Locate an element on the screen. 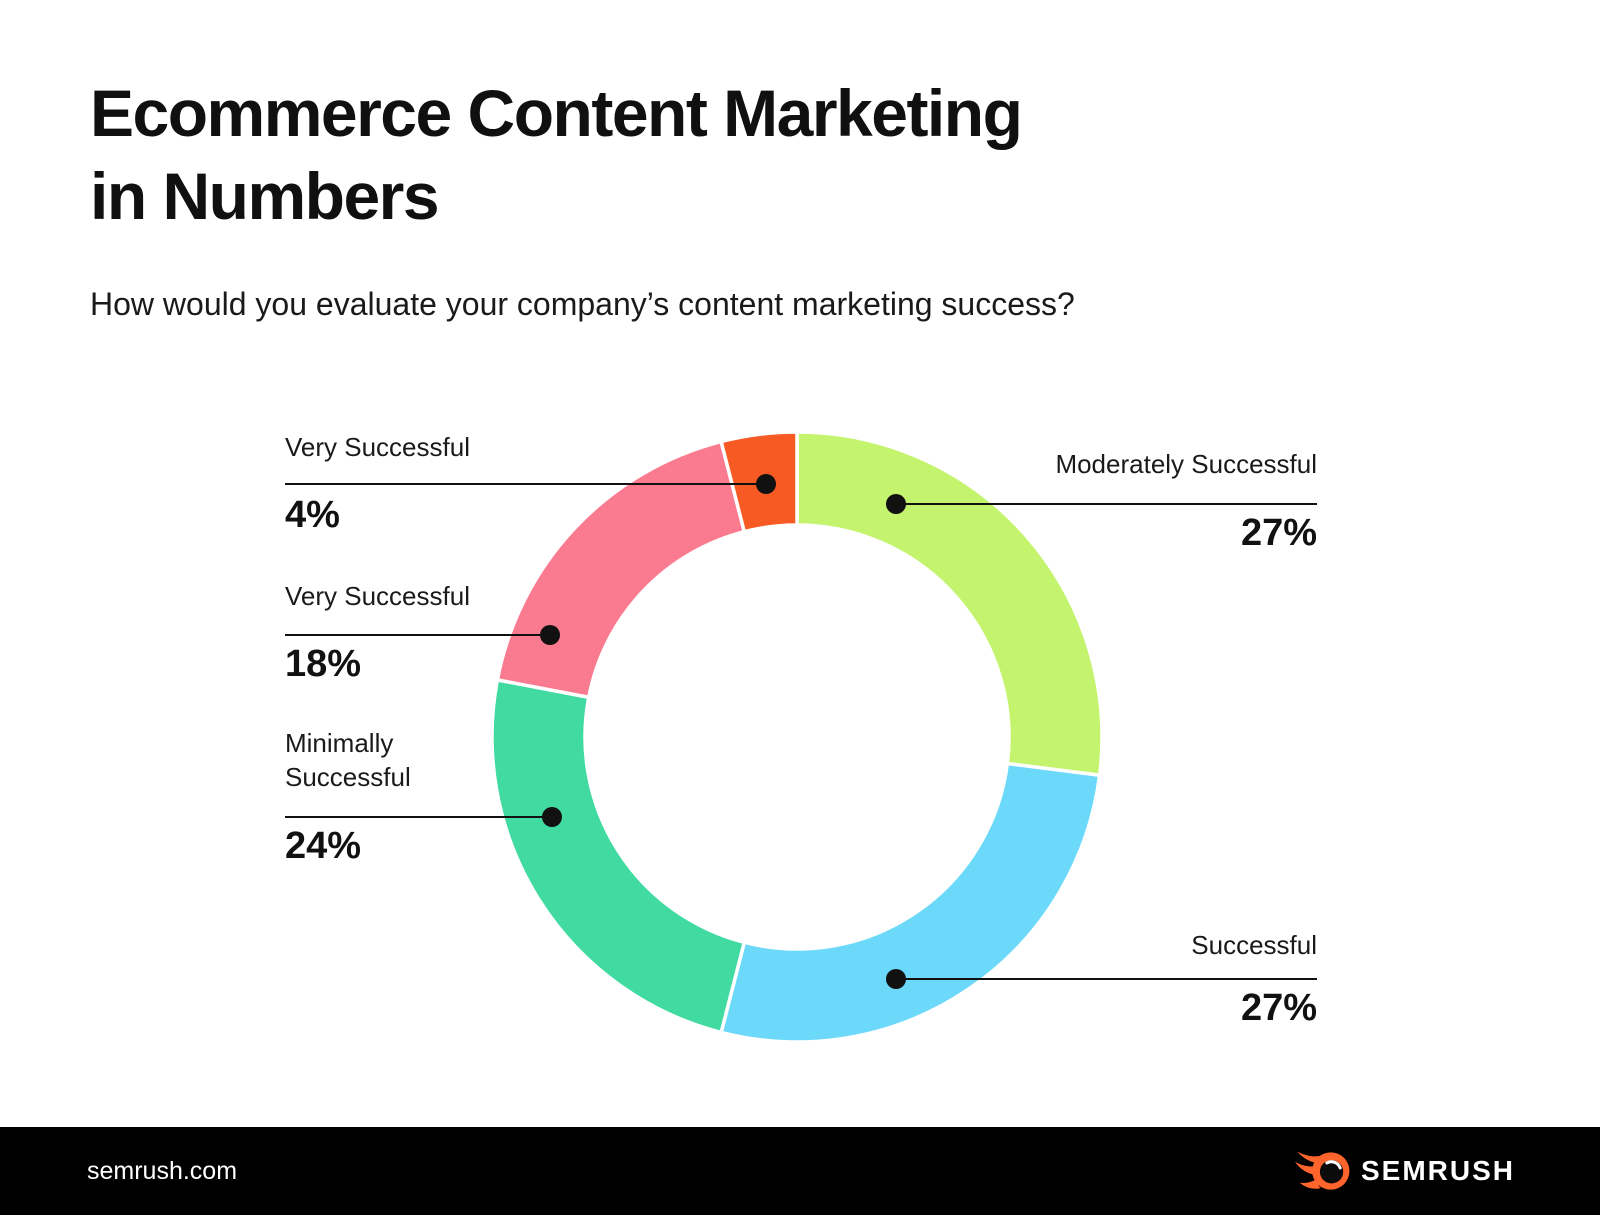 The height and width of the screenshot is (1215, 1600). callout-dots is located at coordinates (723, 731).